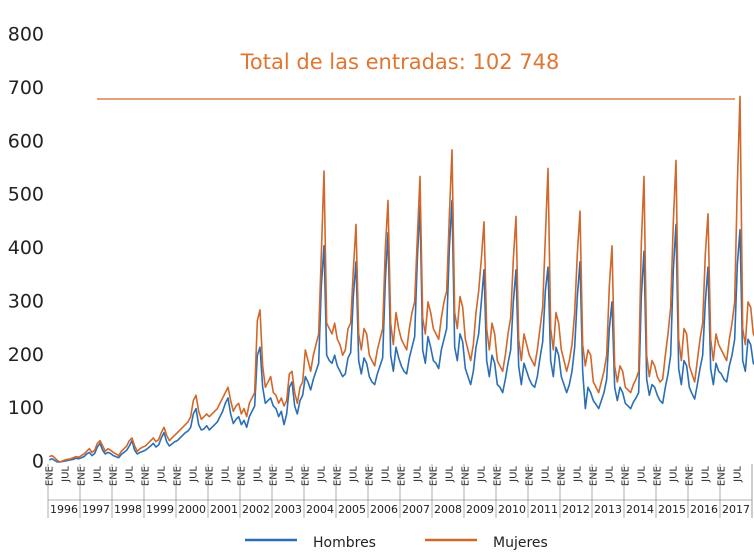 Image resolution: width=754 pixels, height=556 pixels. What do you see at coordinates (640, 509) in the screenshot?
I see `year-label: 2014` at bounding box center [640, 509].